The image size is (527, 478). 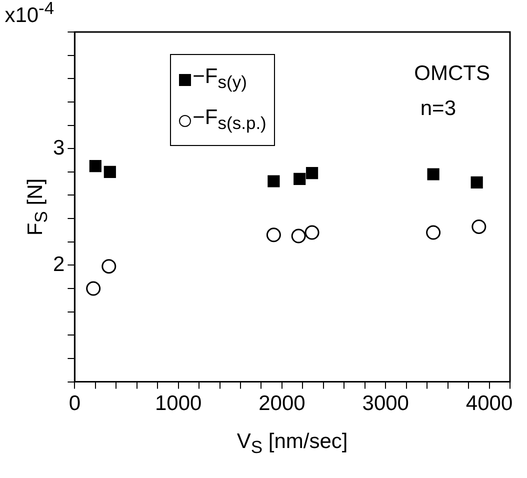 I want to click on y-tick-label: 3, so click(x=58, y=148).